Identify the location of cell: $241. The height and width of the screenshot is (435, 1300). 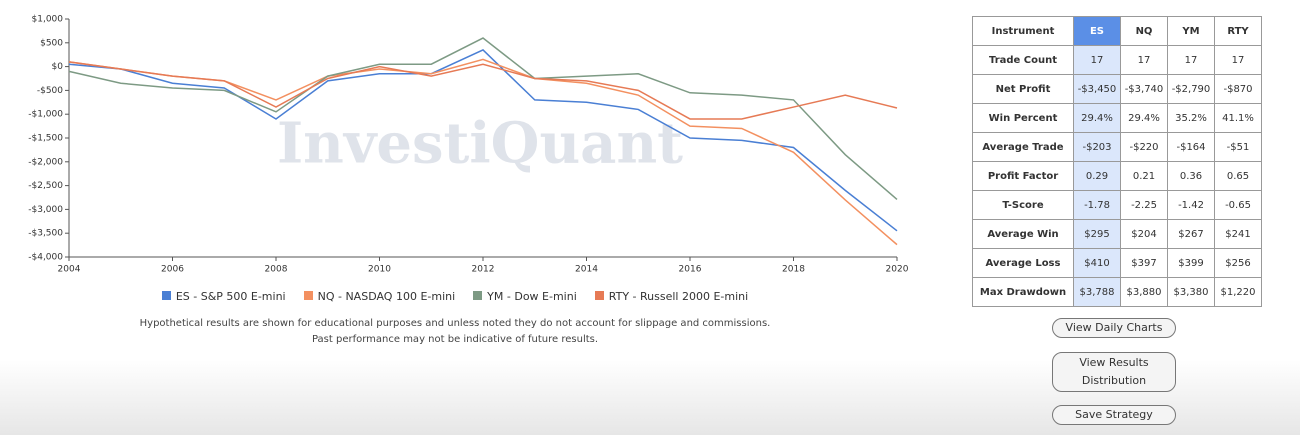
(1238, 234).